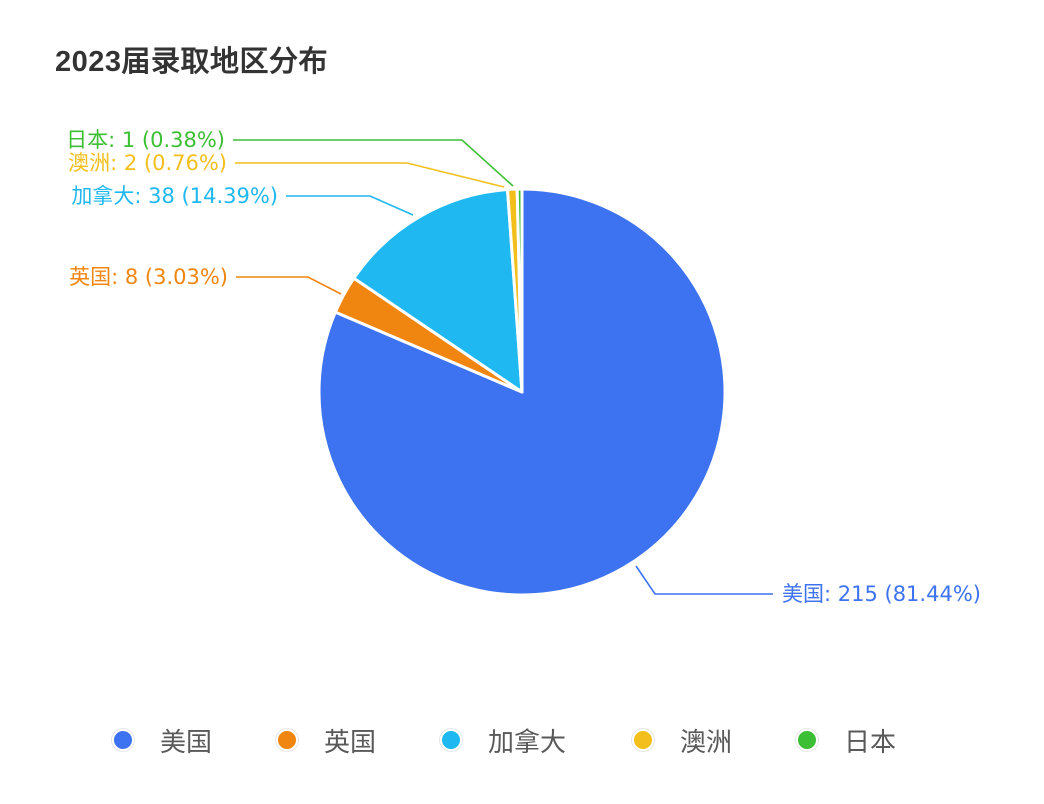 Image resolution: width=1044 pixels, height=804 pixels. Describe the element at coordinates (704, 580) in the screenshot. I see `leader-line-usa` at that location.